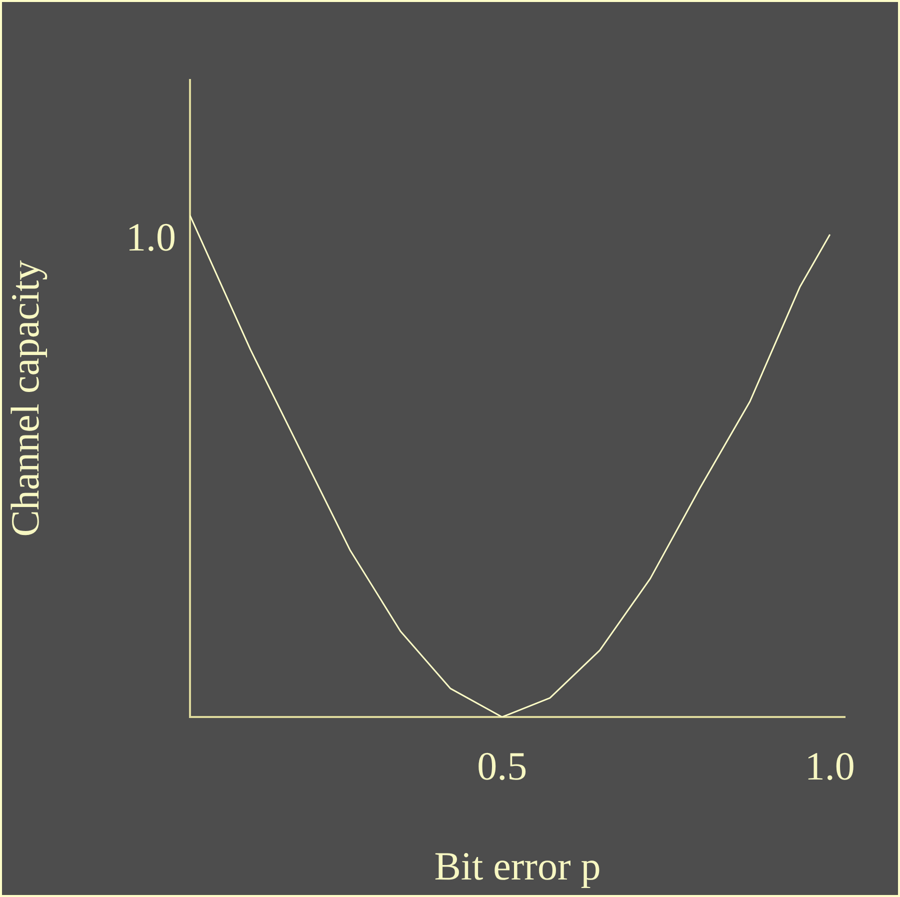  I want to click on y-axis-title: Channel capacity, so click(25, 398).